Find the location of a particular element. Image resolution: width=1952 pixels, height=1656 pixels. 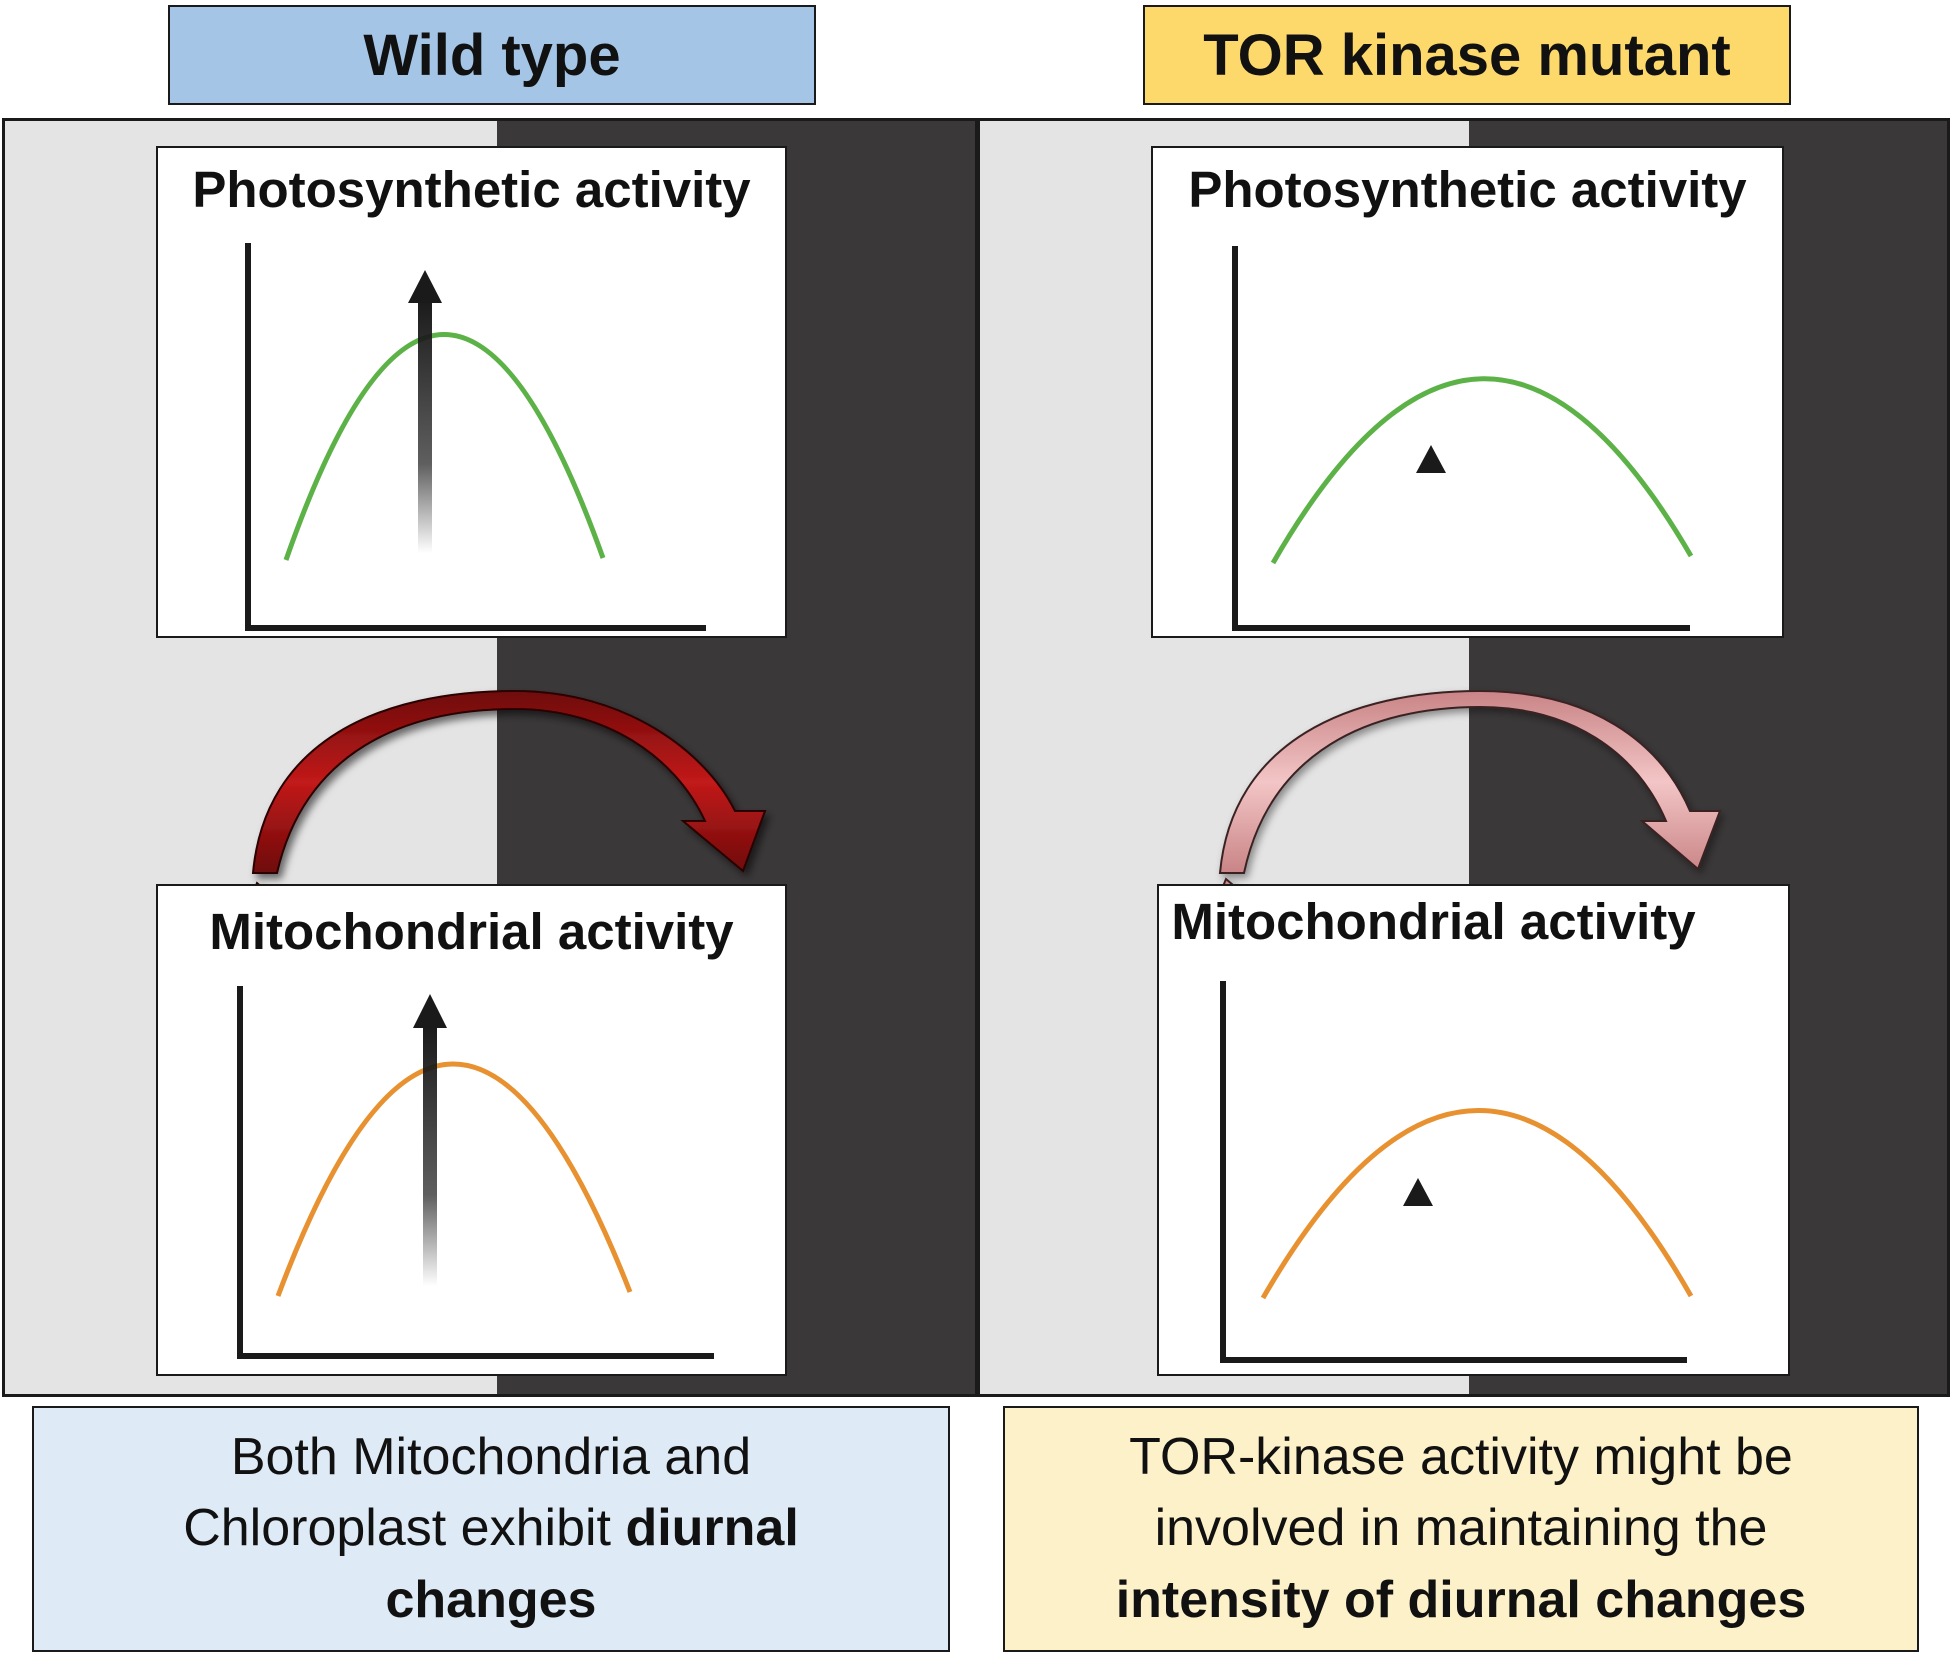

caption-line-1: Both Mitochondria and is located at coordinates (491, 1457).